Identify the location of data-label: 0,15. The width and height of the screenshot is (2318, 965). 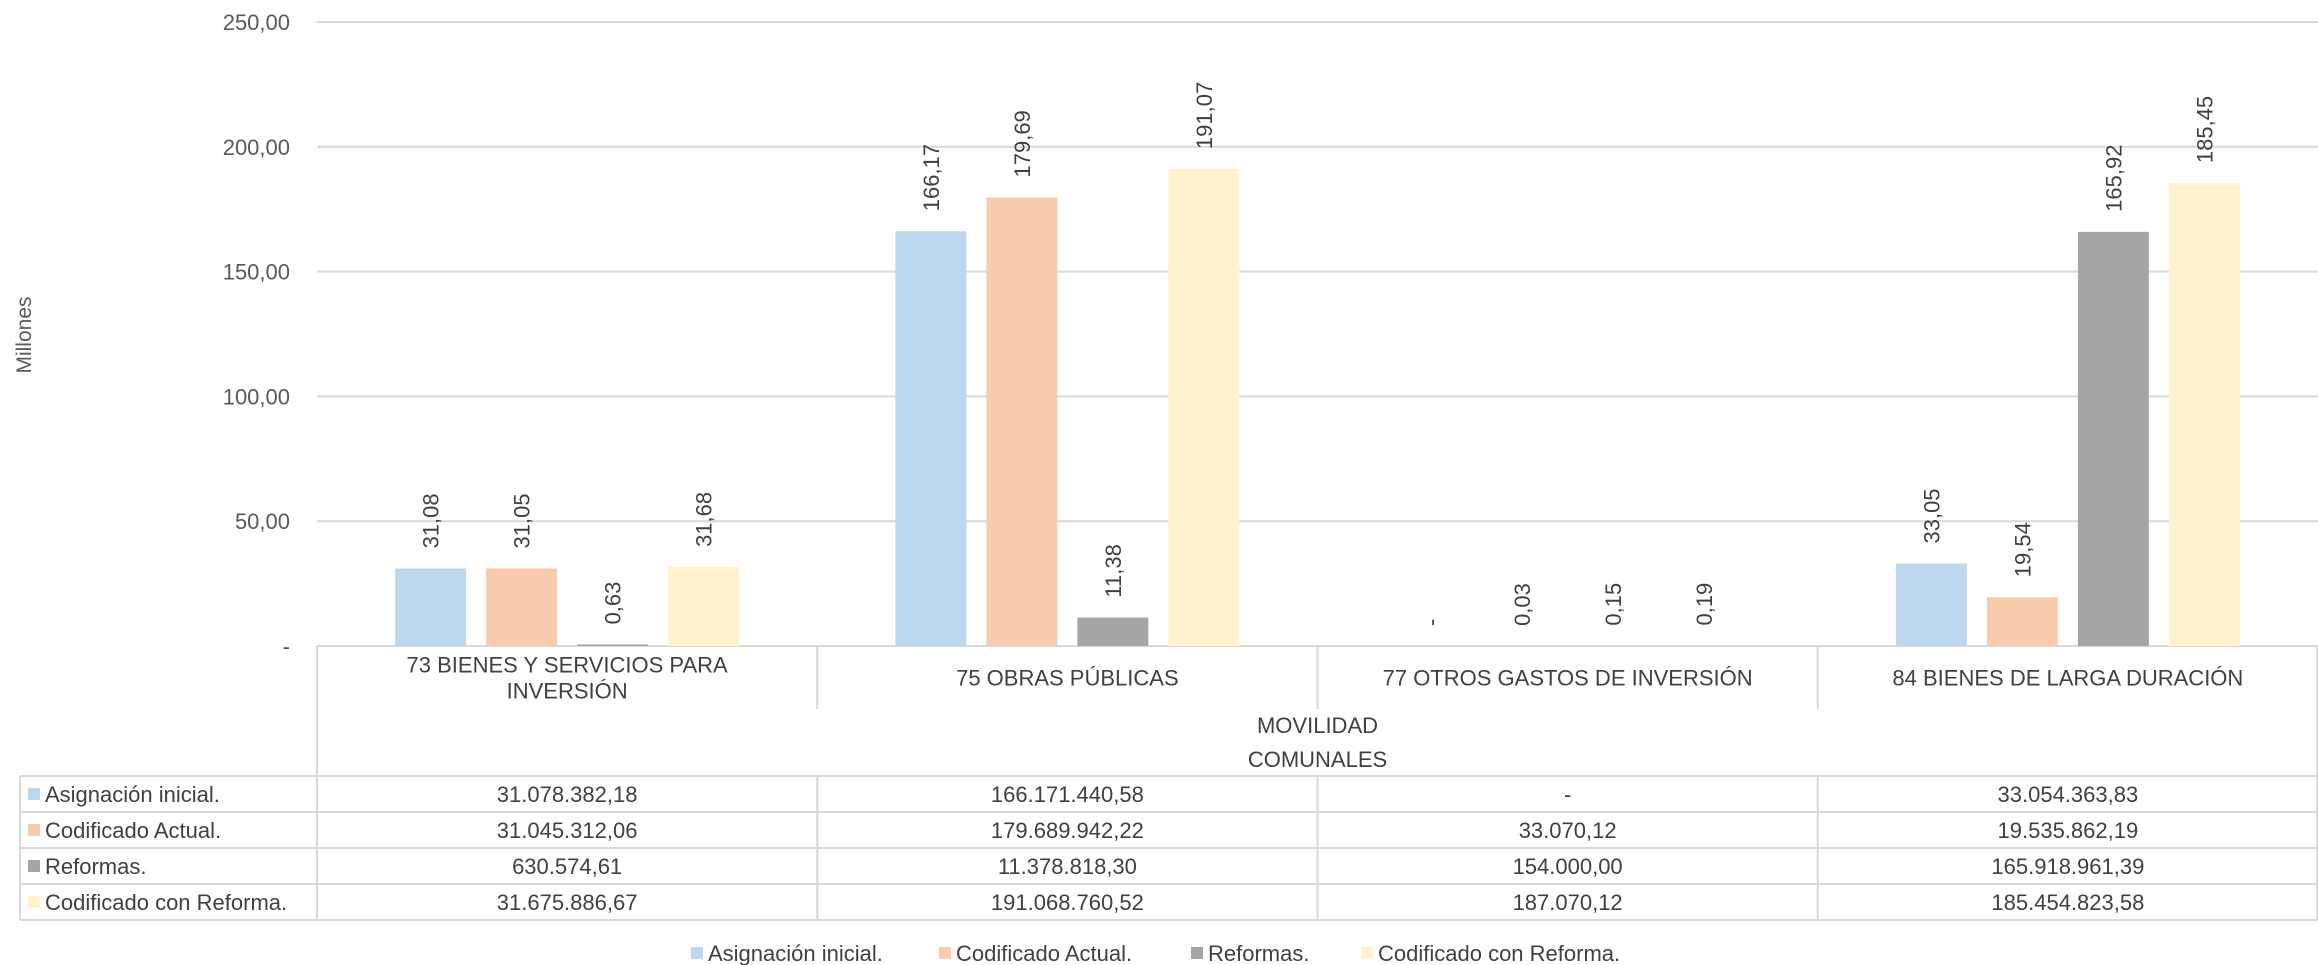
(1613, 604).